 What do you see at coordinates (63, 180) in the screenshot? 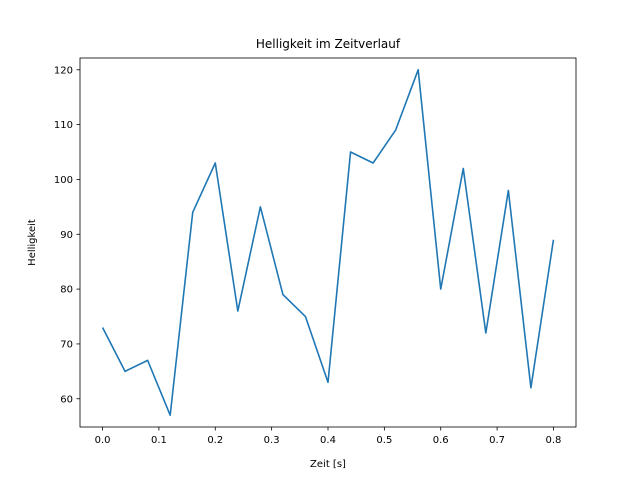
I see `y-tick-label: 100` at bounding box center [63, 180].